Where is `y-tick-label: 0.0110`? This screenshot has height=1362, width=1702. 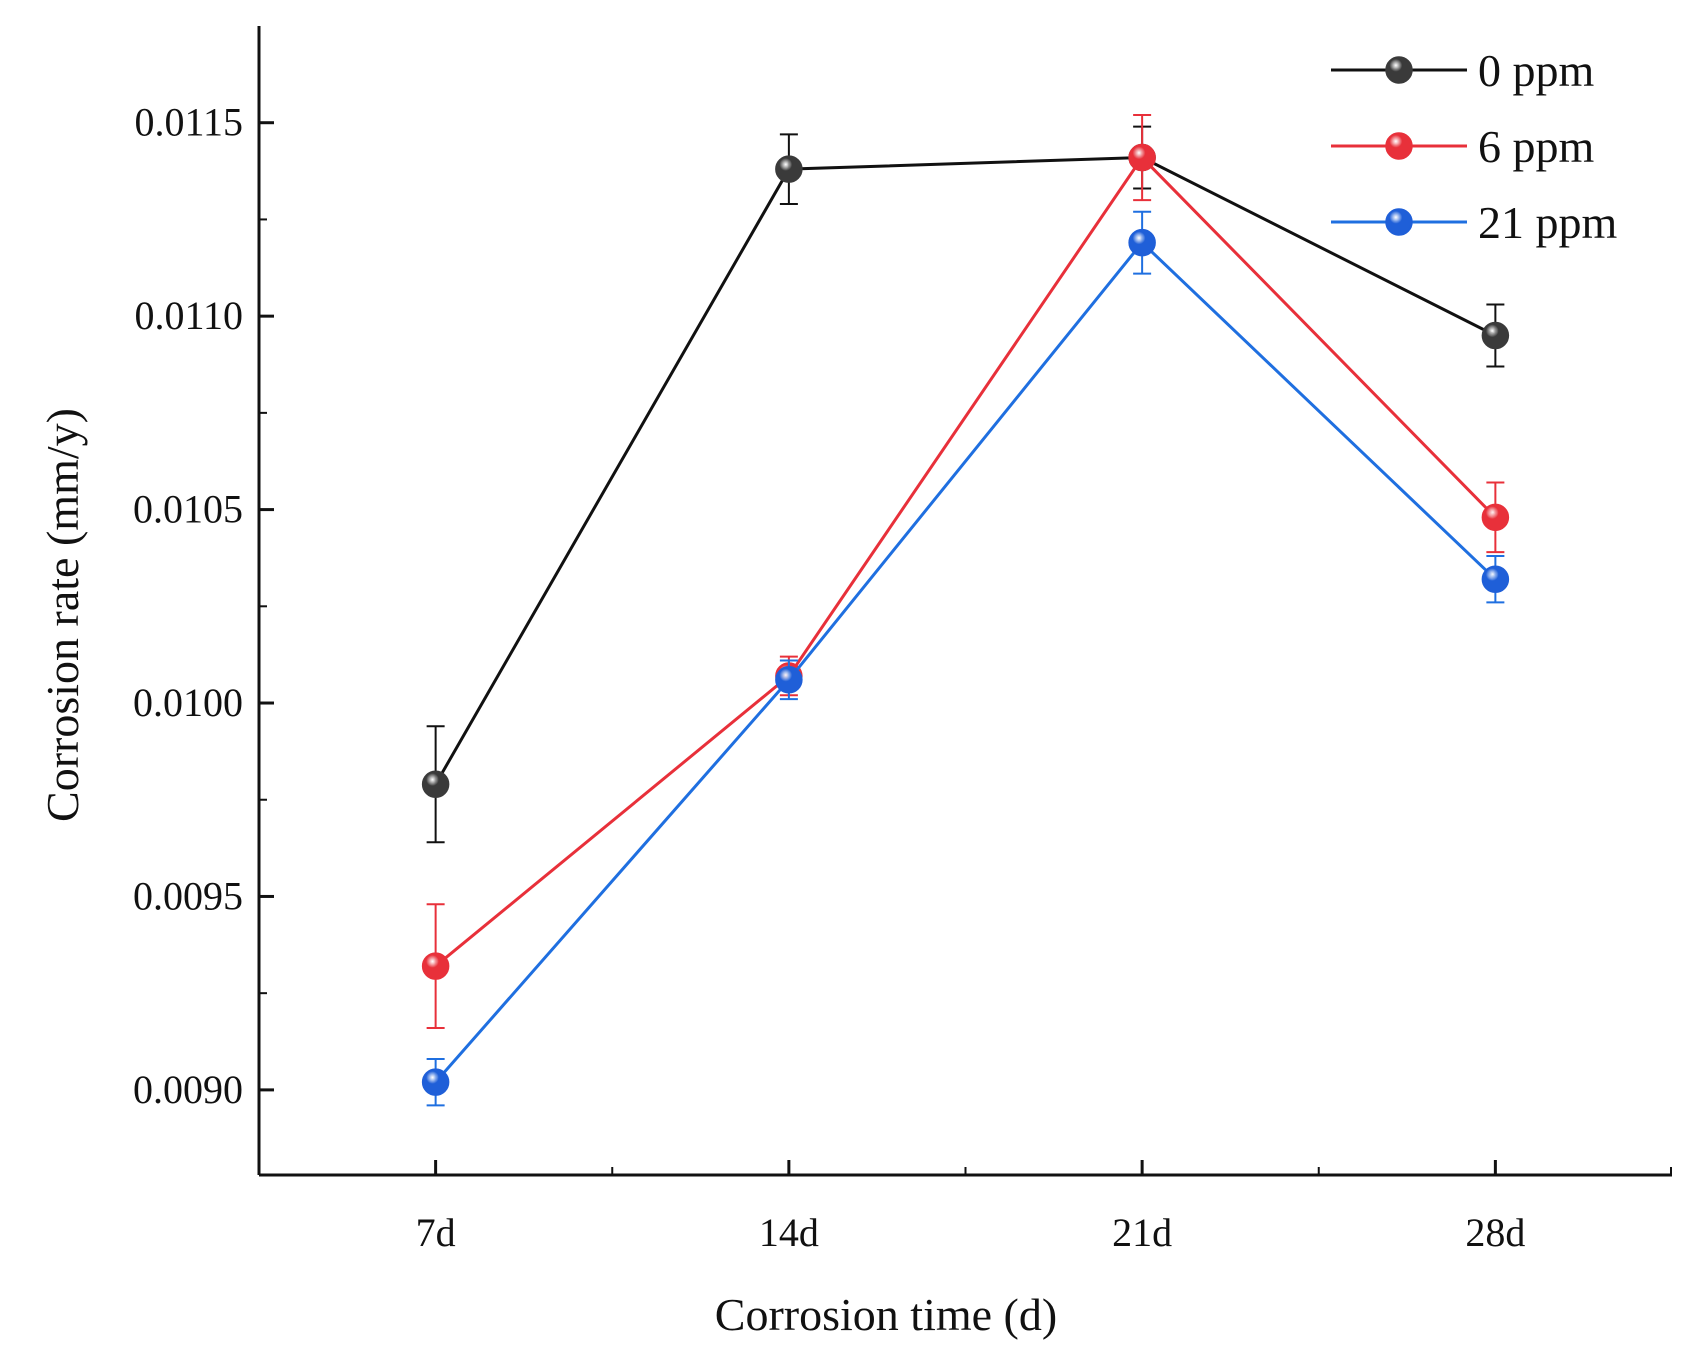
y-tick-label: 0.0110 is located at coordinates (188, 315).